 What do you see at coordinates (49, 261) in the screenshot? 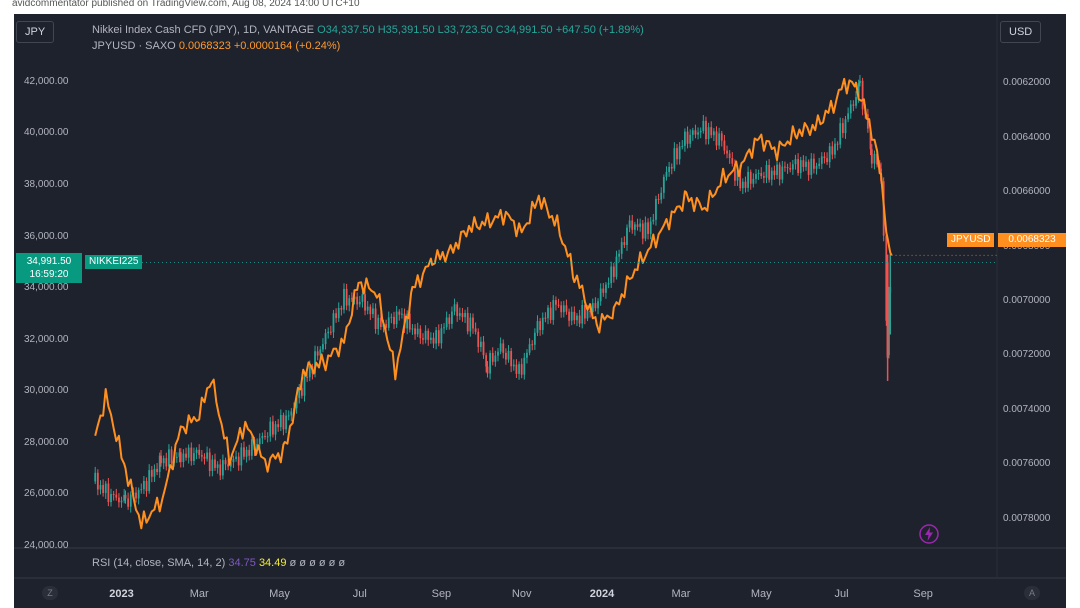
I see `nikkei-last-price: 34,991.50` at bounding box center [49, 261].